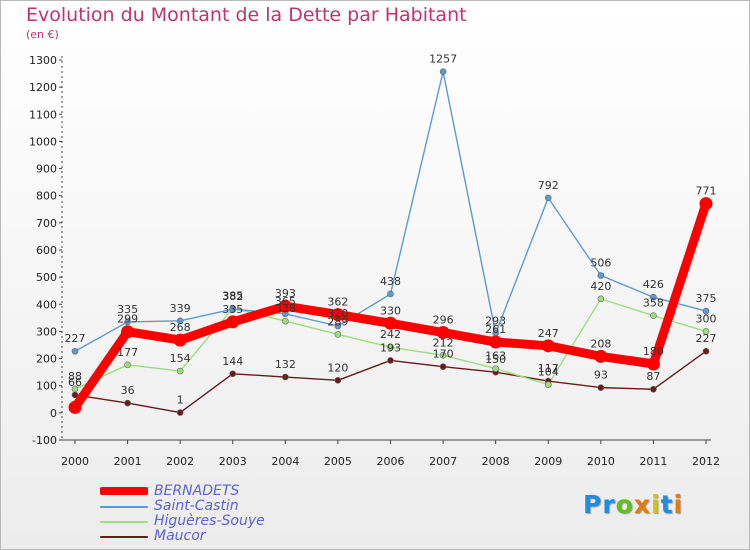 The height and width of the screenshot is (550, 750). Describe the element at coordinates (260, 536) in the screenshot. I see `legend-item-maucor: Maucor` at that location.